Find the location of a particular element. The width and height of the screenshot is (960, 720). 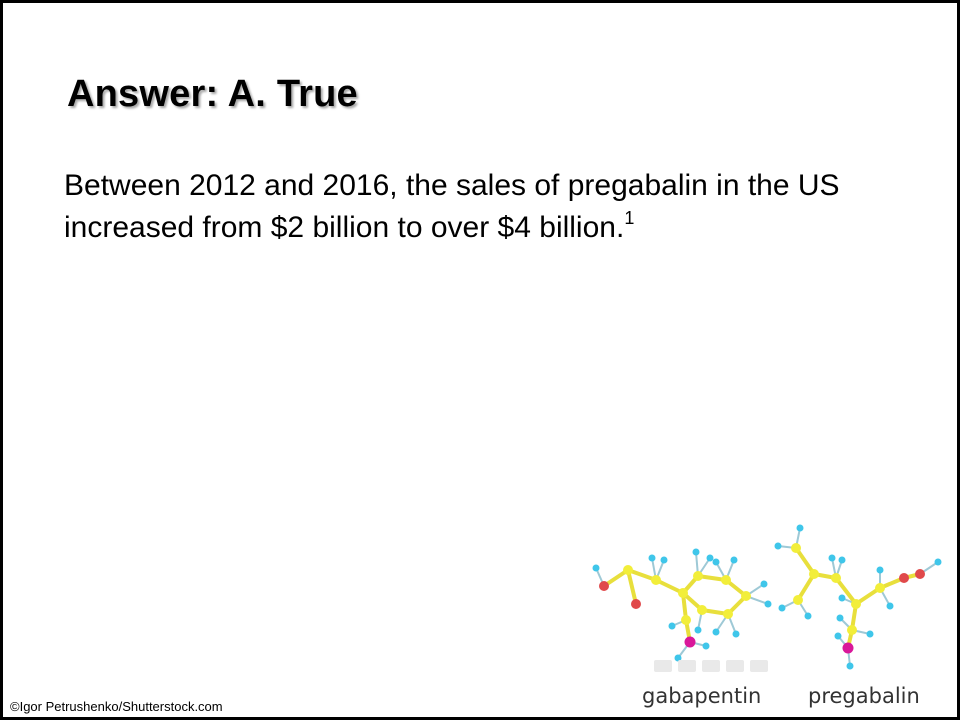

gabapentin-label: gabapentin is located at coordinates (702, 696).